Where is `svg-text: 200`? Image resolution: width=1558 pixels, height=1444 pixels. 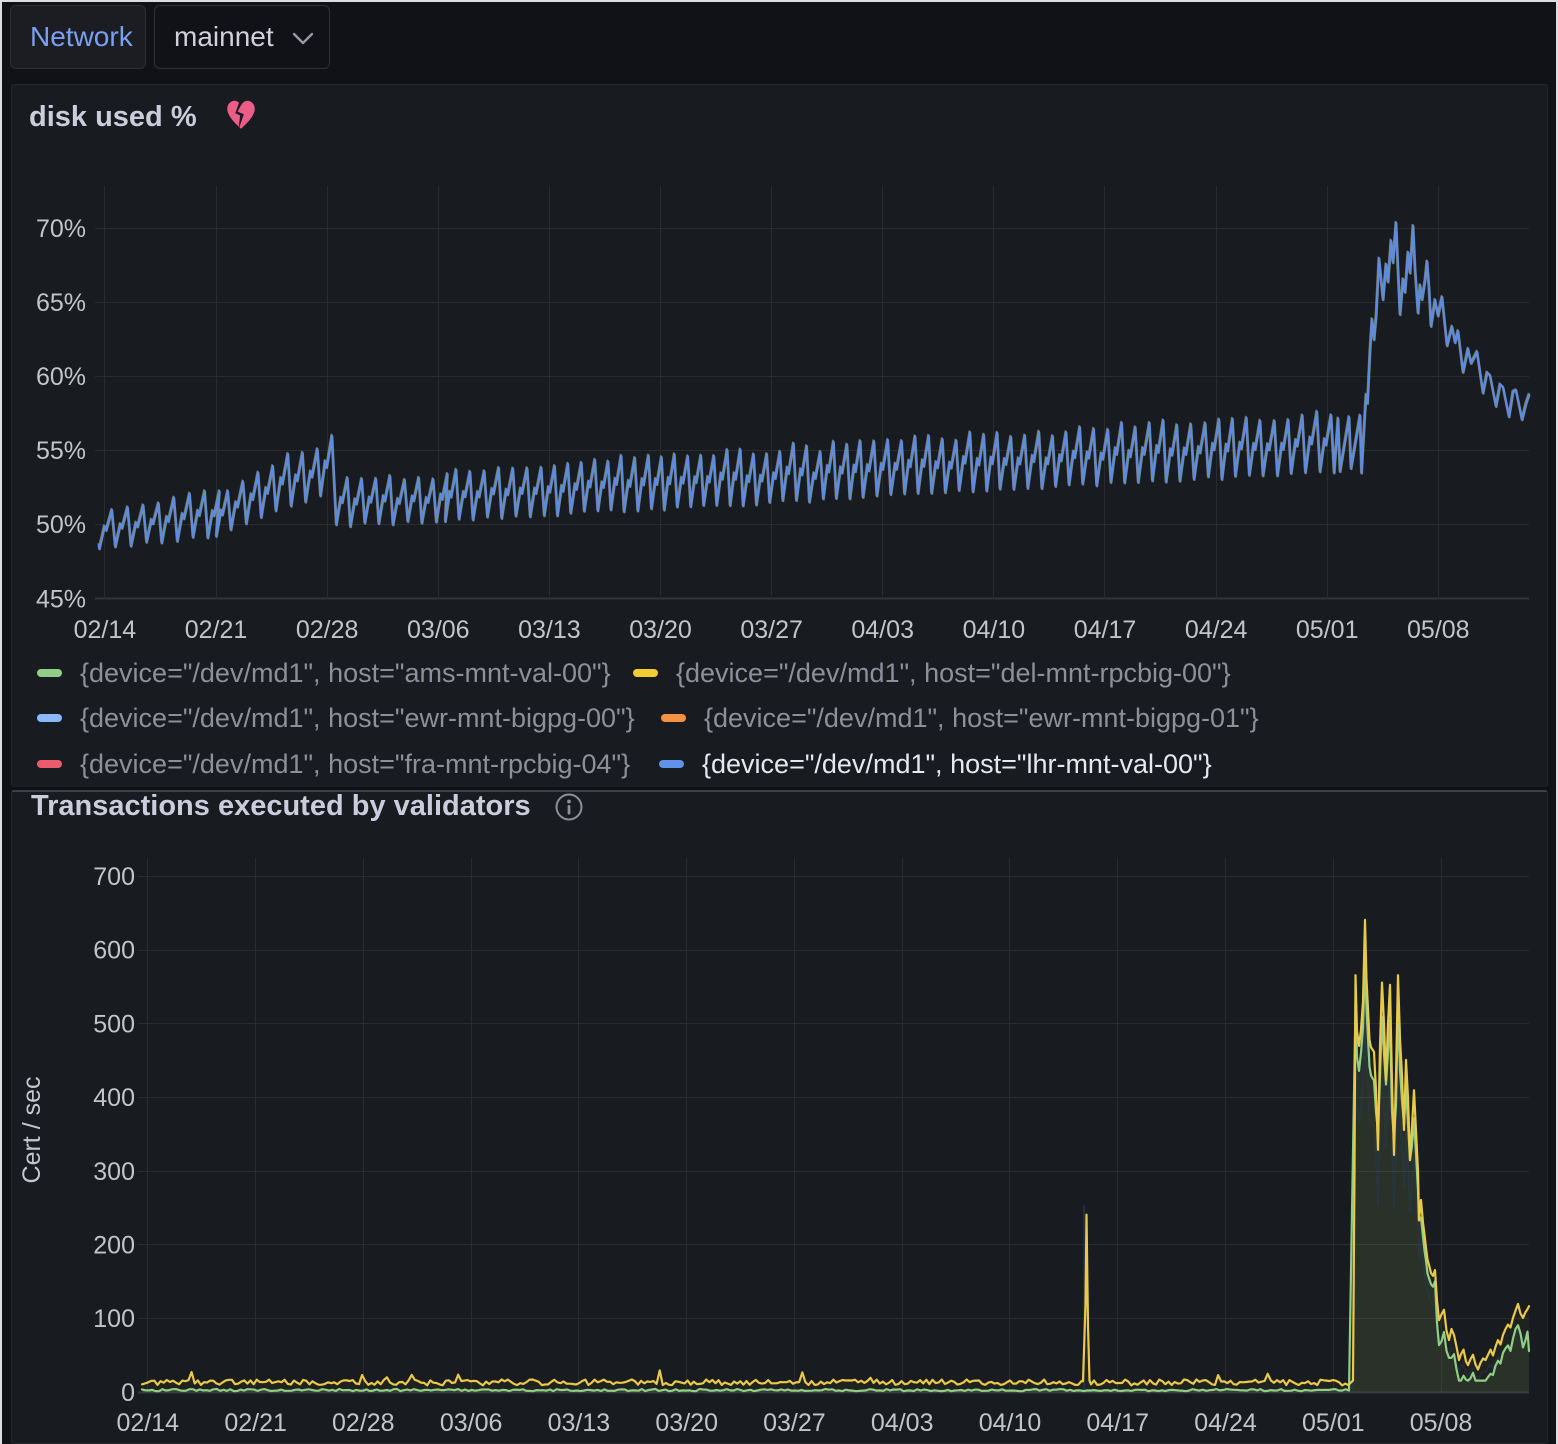 svg-text: 200 is located at coordinates (114, 1246).